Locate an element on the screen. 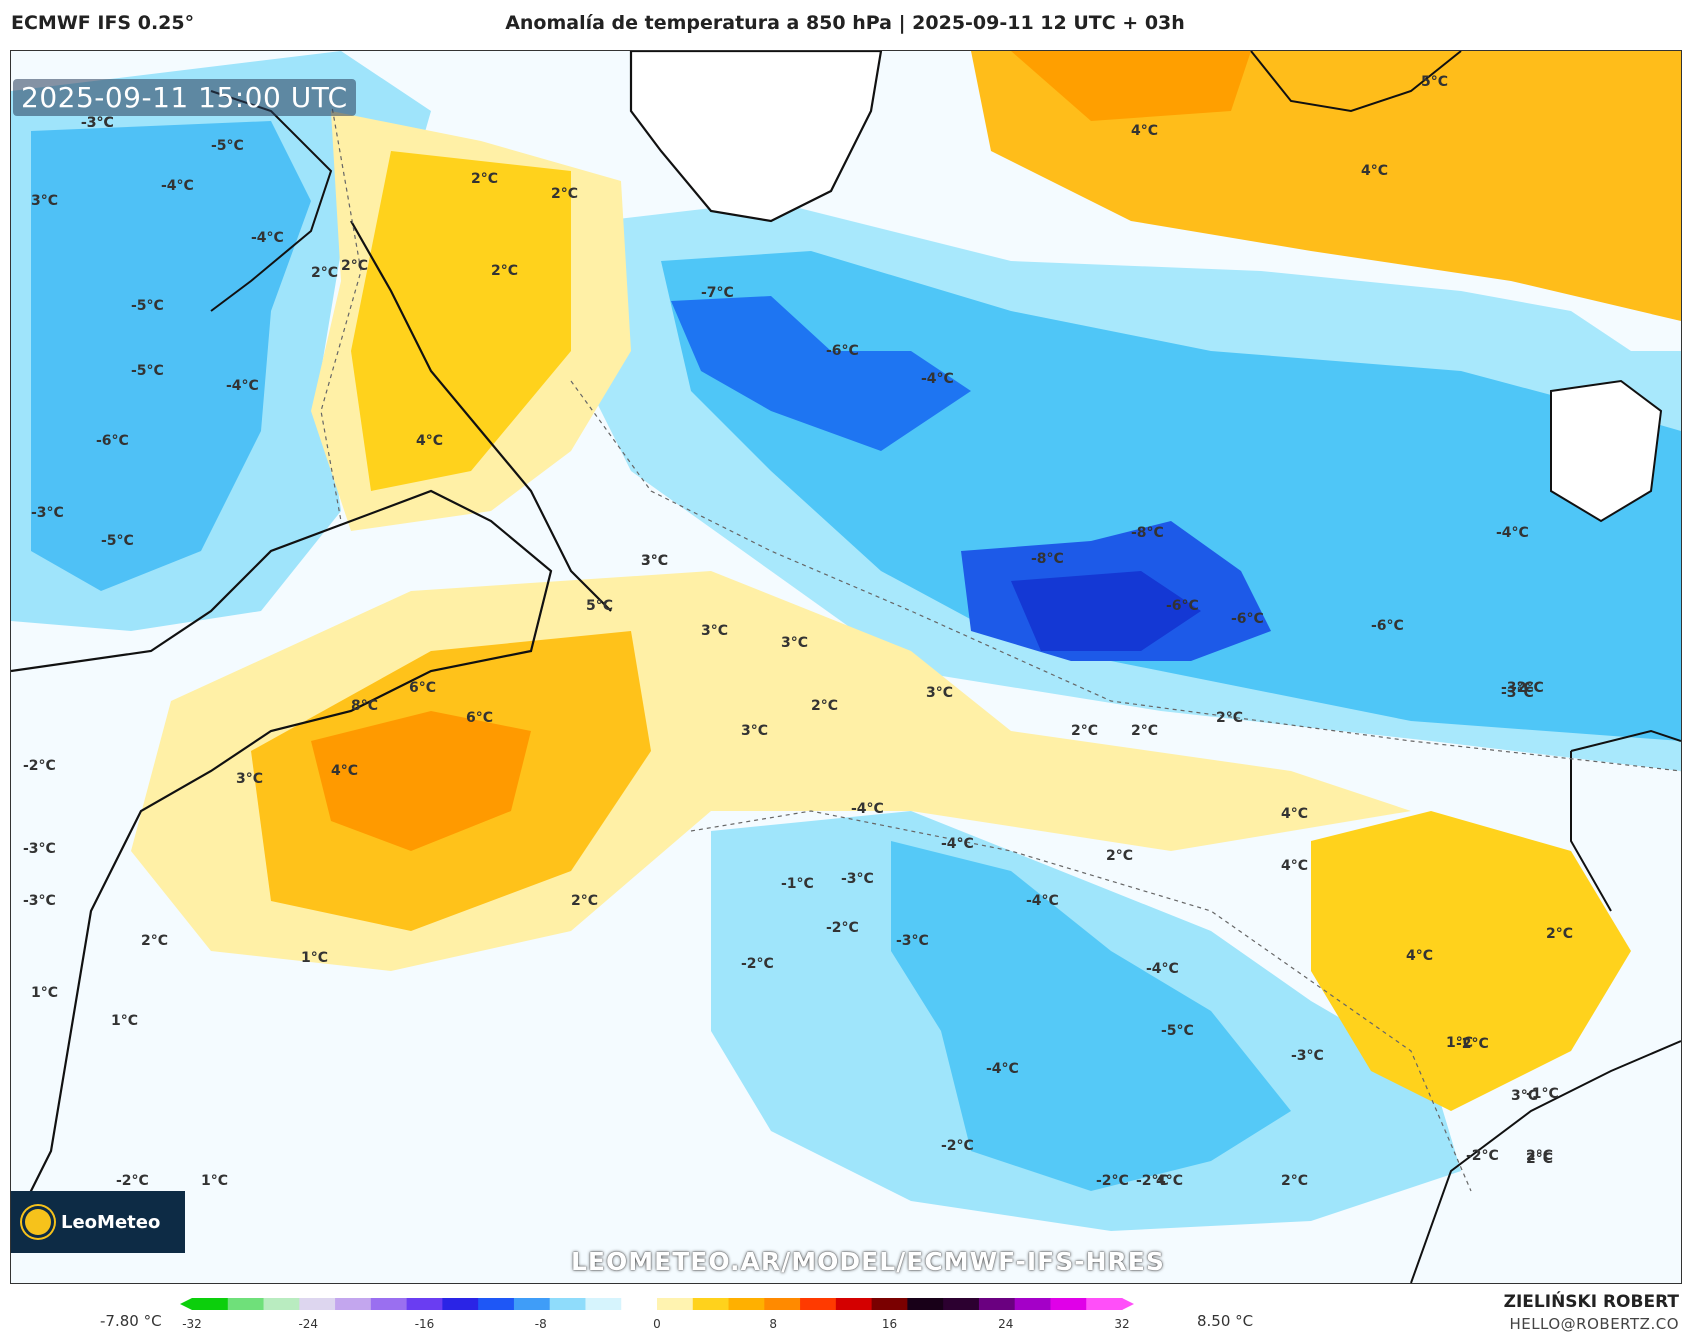 Image resolution: width=1689 pixels, height=1339 pixels. contour-zero-south is located at coordinates (1081, 1001).